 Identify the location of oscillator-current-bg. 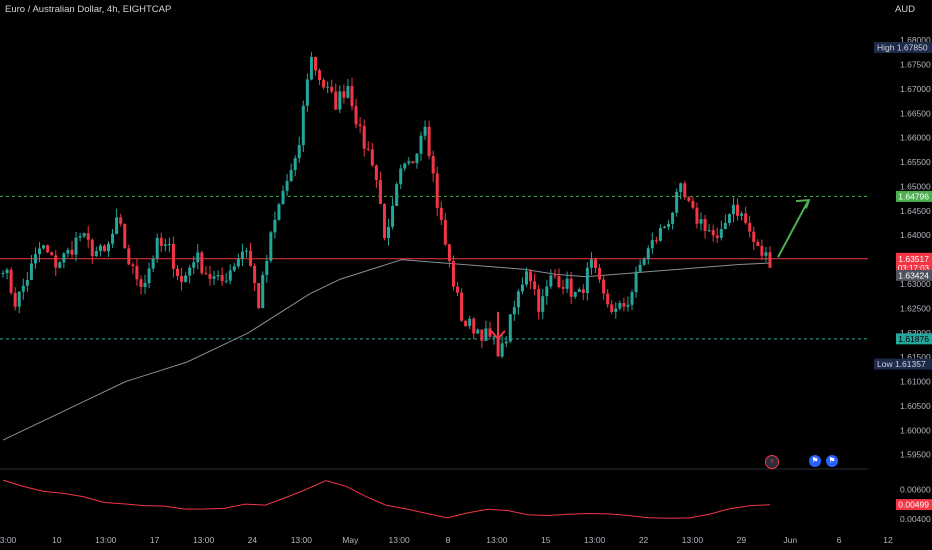
(914, 505).